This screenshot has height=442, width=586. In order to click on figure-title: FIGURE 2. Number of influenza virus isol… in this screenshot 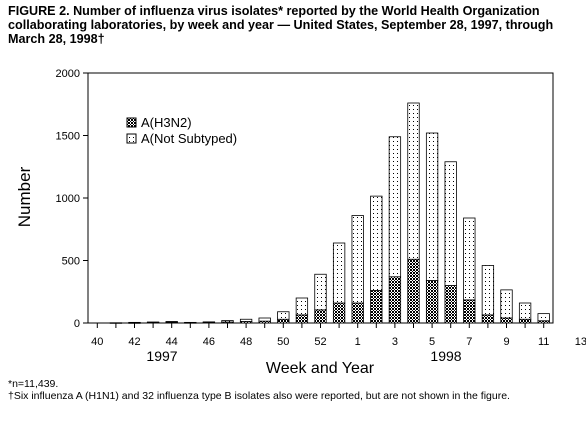, I will do `click(281, 25)`.